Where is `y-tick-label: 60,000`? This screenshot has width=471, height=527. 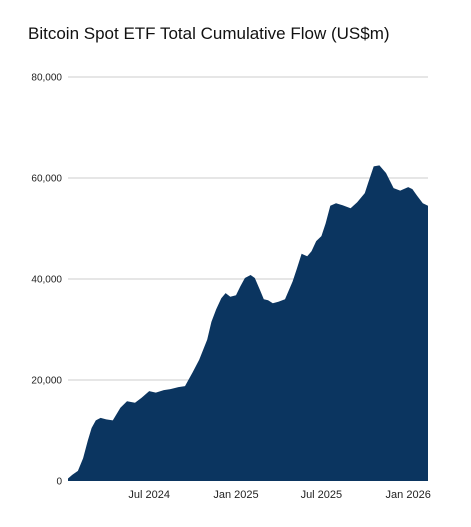 y-tick-label: 60,000 is located at coordinates (46, 179).